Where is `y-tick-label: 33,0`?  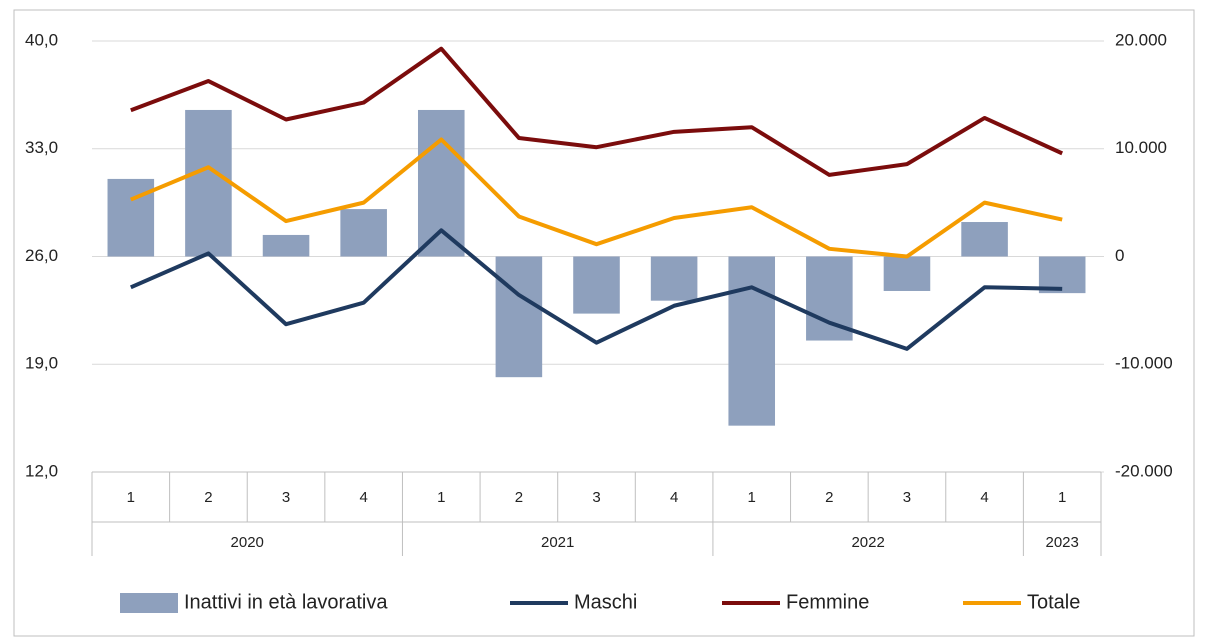
y-tick-label: 33,0 is located at coordinates (41, 147).